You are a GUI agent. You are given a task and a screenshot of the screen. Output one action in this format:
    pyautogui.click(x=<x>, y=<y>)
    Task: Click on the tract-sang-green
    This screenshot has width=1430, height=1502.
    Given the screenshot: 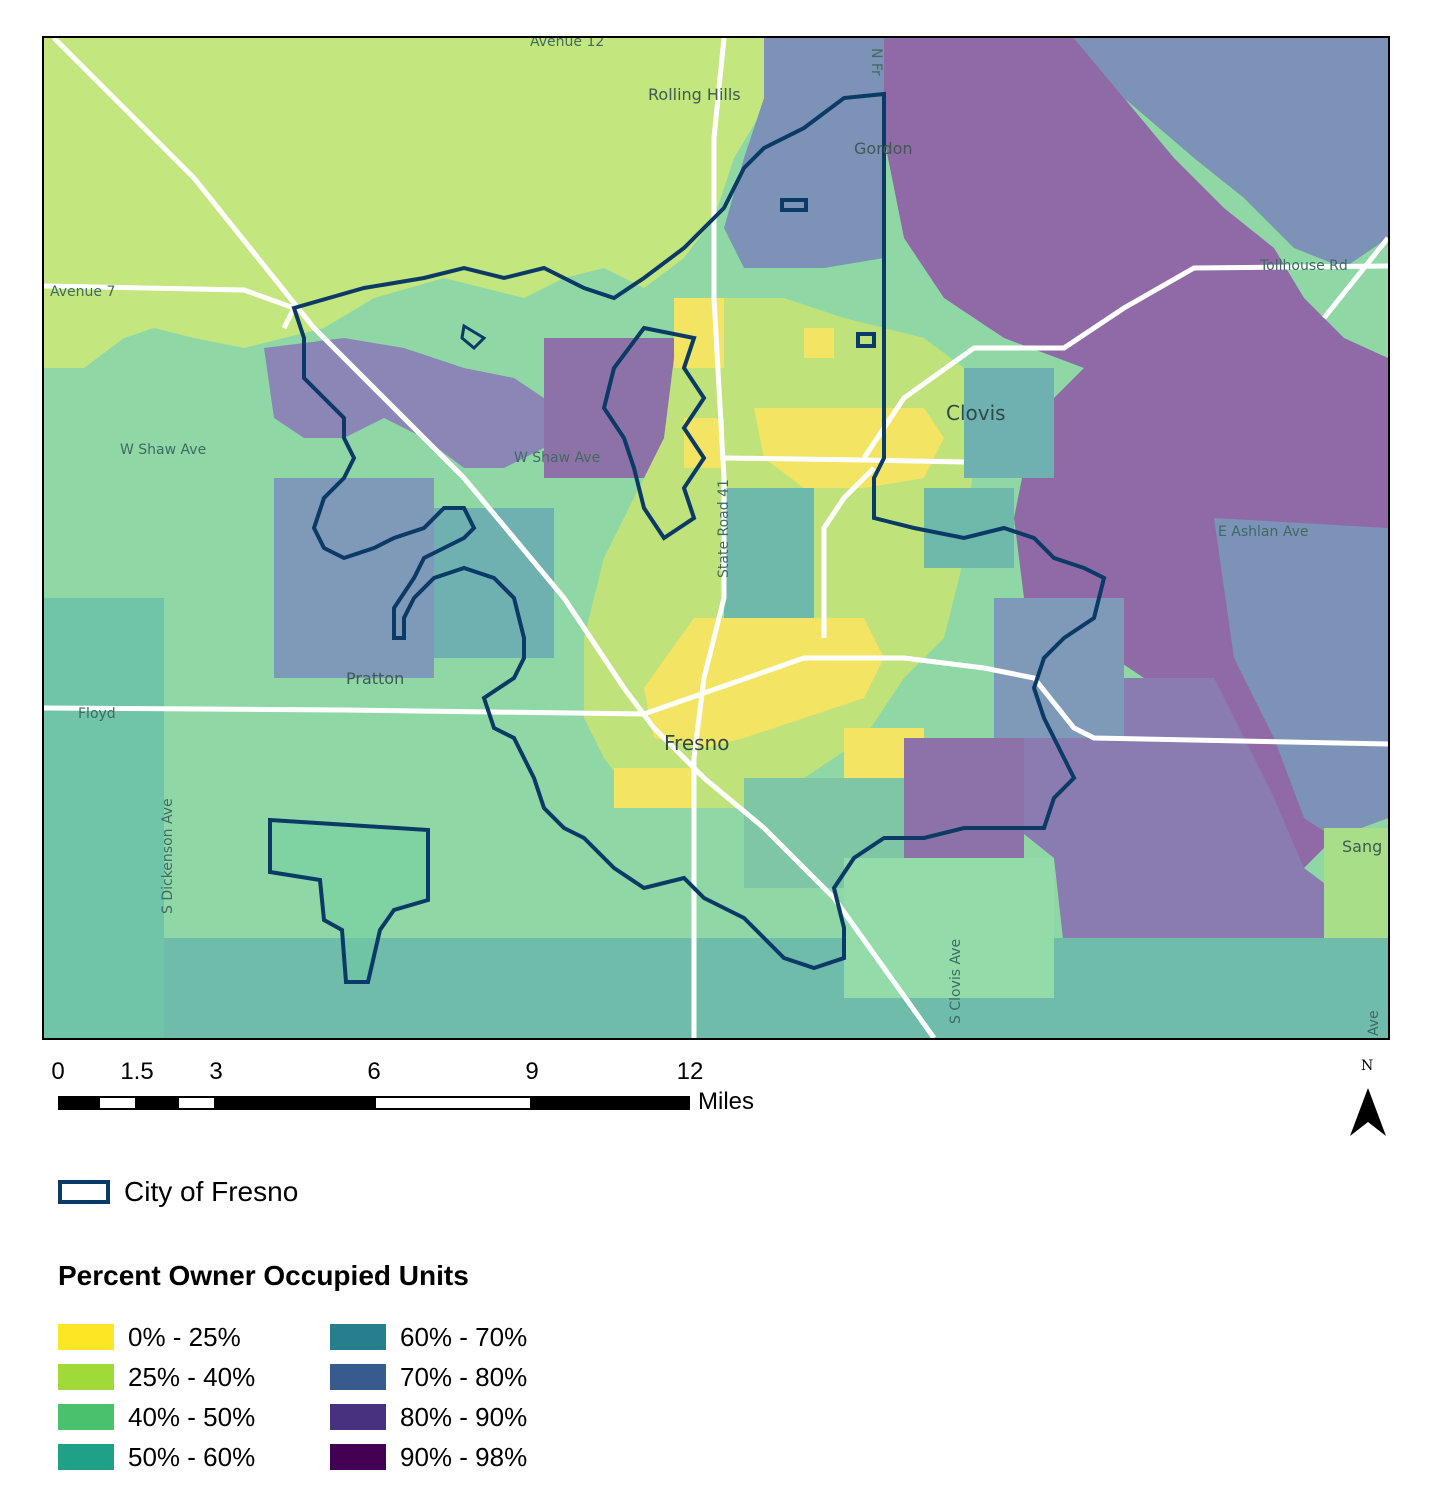 What is the action you would take?
    pyautogui.click(x=1356, y=883)
    